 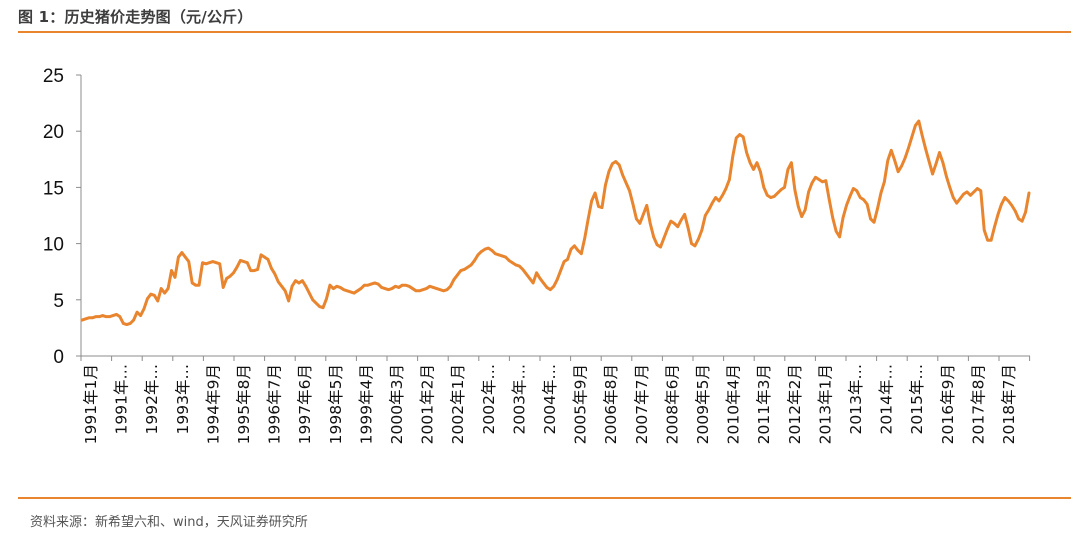 What do you see at coordinates (544, 32) in the screenshot?
I see `top-rule` at bounding box center [544, 32].